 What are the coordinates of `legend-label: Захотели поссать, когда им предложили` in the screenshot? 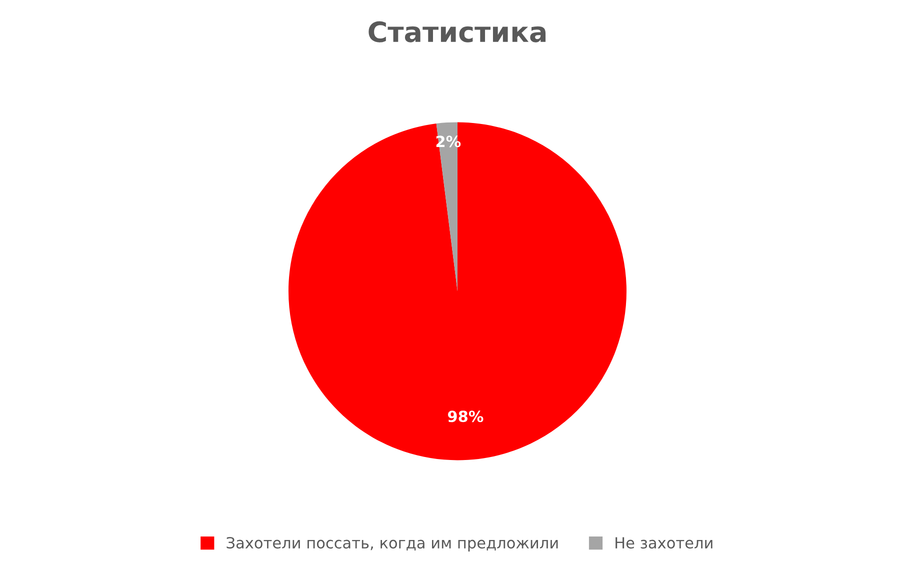 It's located at (392, 544).